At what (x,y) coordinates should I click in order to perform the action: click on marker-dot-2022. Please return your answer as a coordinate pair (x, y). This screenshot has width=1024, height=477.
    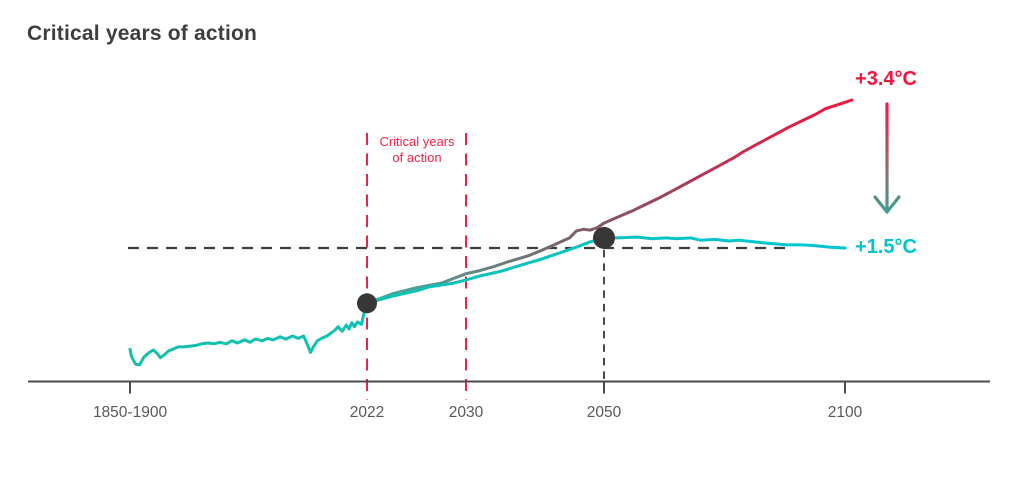
    Looking at the image, I should click on (367, 303).